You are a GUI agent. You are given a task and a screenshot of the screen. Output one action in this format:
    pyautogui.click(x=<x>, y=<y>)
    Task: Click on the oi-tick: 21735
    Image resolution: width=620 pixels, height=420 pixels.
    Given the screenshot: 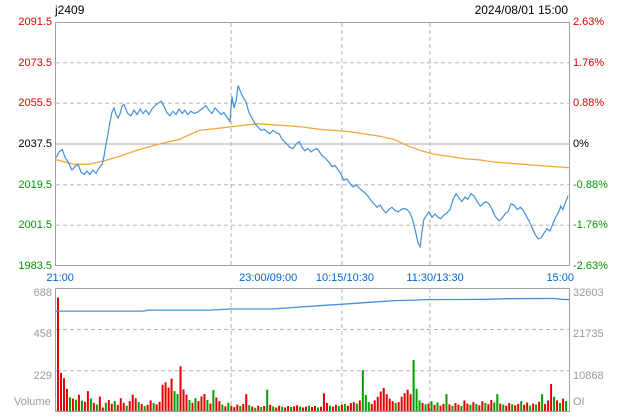 What is the action you would take?
    pyautogui.click(x=588, y=334)
    